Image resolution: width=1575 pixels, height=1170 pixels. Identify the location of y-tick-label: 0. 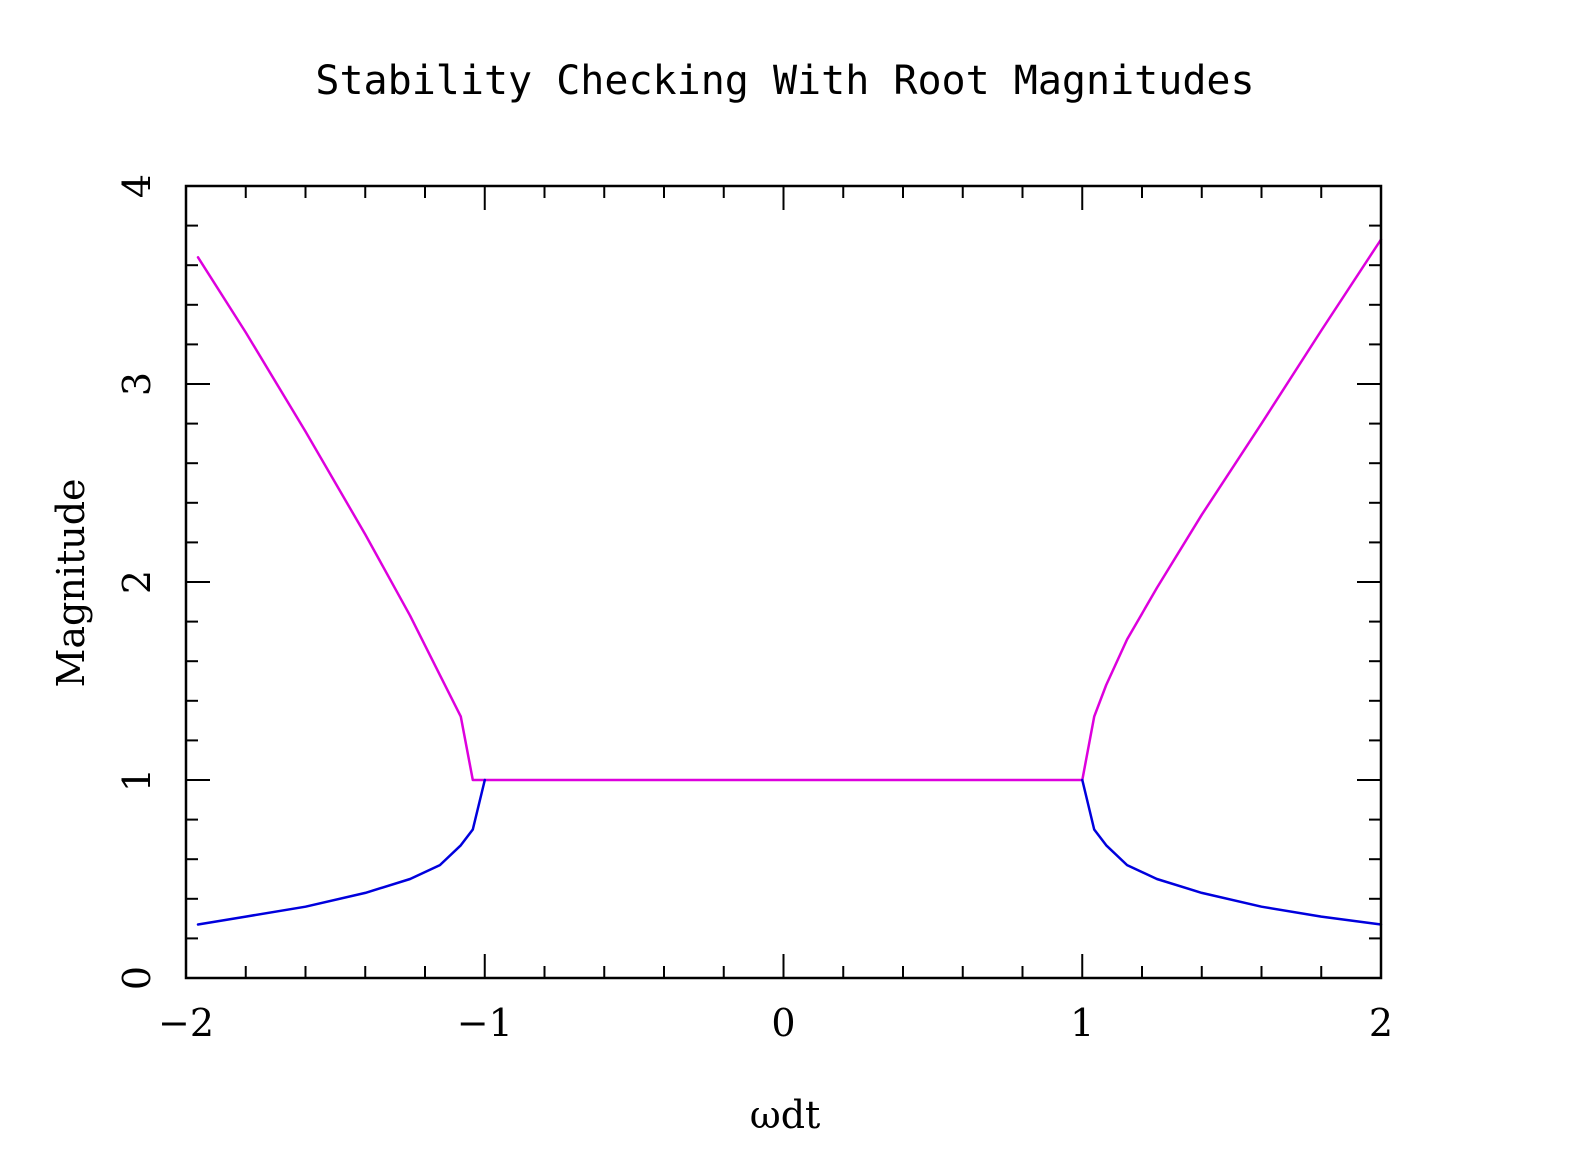
(137, 978).